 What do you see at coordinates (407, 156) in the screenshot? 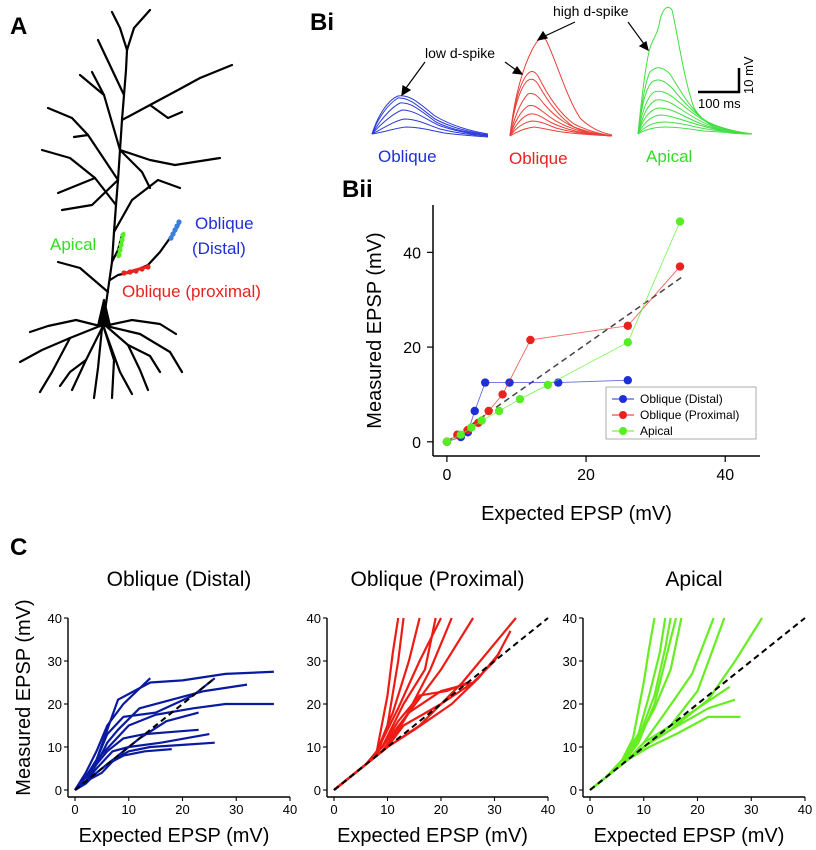
I see `trace-label-oblique-distal: Oblique` at bounding box center [407, 156].